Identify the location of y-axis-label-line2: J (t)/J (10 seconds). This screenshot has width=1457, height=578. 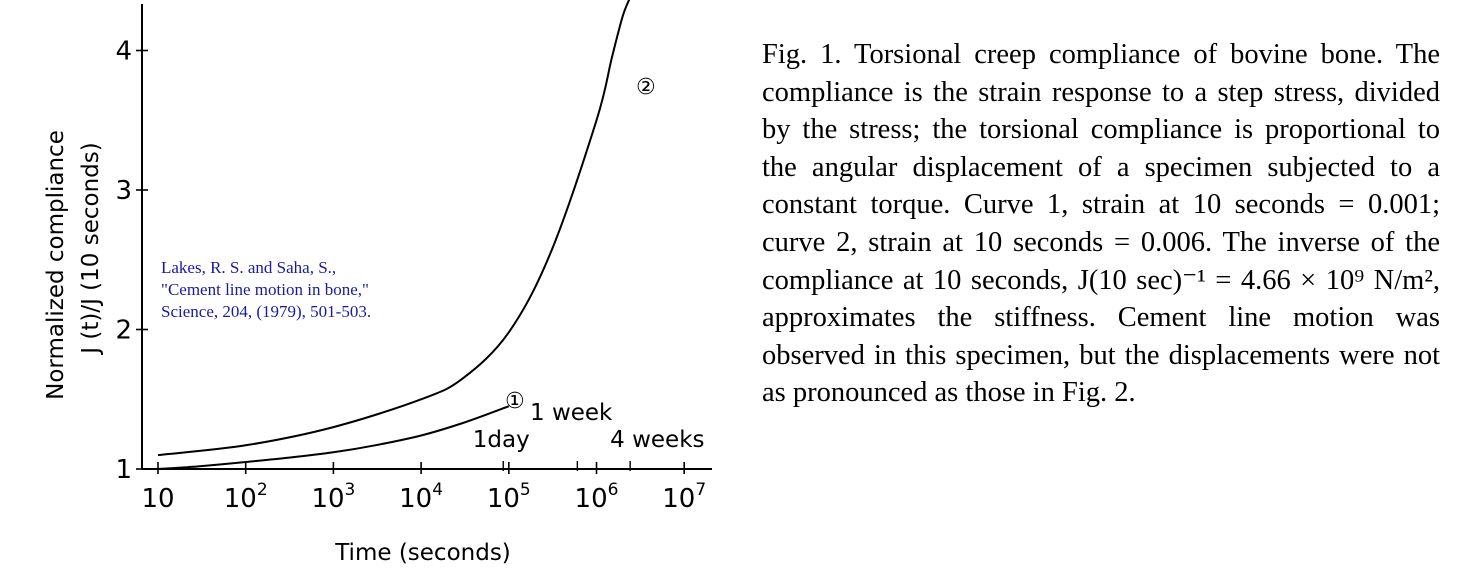
(91, 248).